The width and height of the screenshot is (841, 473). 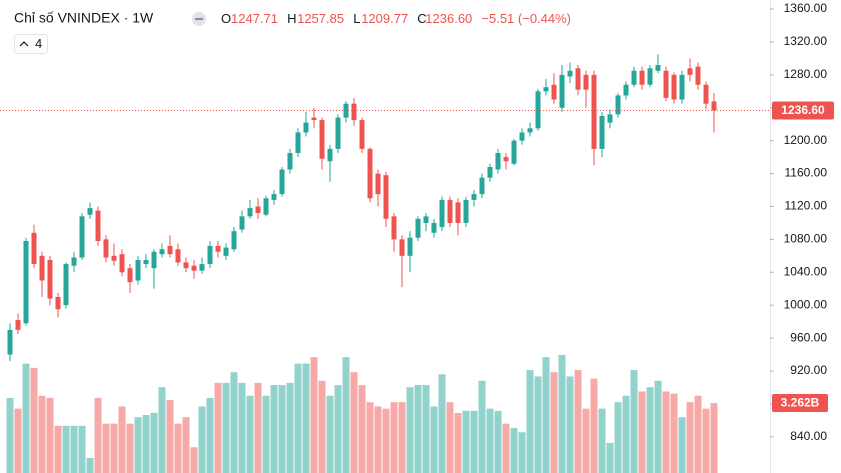 I want to click on y-tick-label: 1160.00, so click(x=806, y=173).